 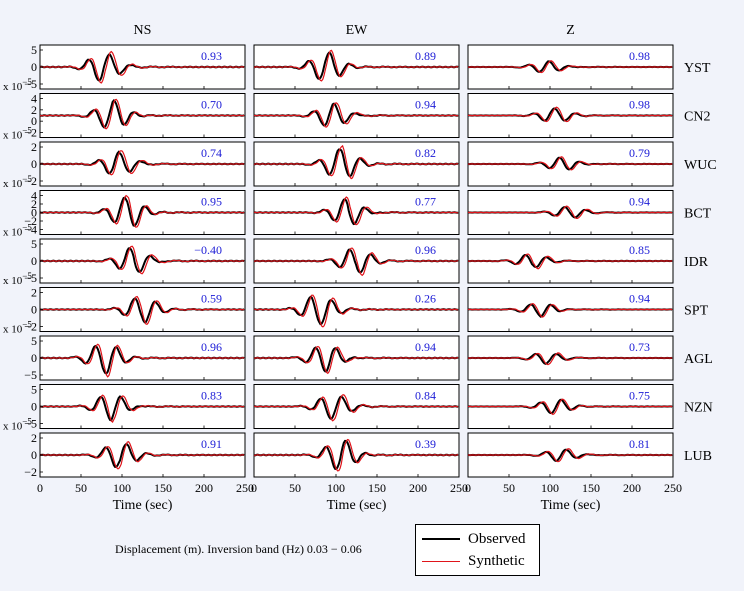 What do you see at coordinates (163, 488) in the screenshot?
I see `x-tick-label: 150` at bounding box center [163, 488].